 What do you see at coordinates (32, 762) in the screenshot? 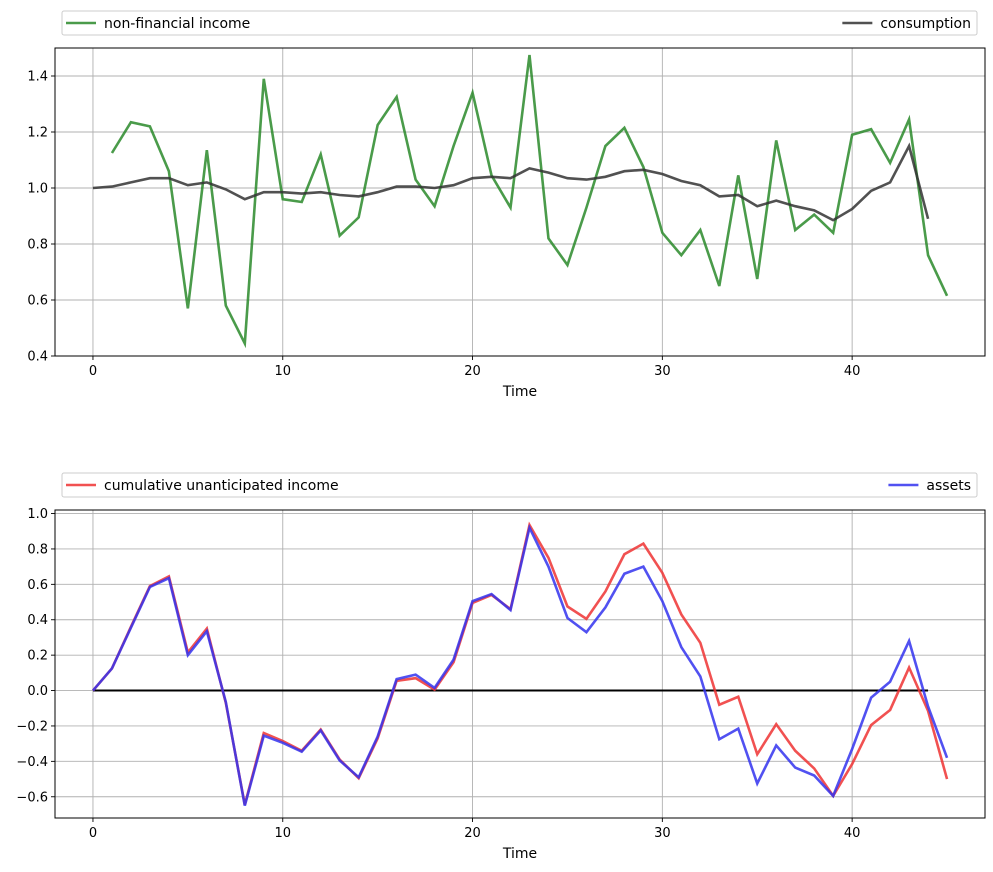
I see `y-tick-label: −0.4` at bounding box center [32, 762].